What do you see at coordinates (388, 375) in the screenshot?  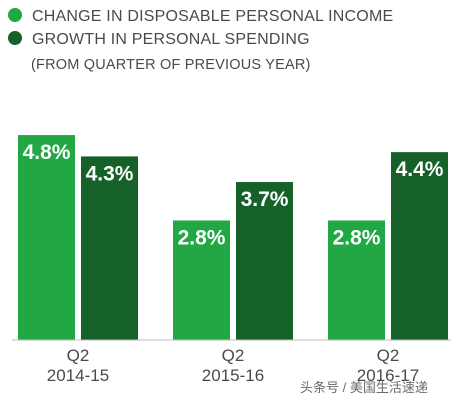 I see `category-label-3-line-2: 2016-17` at bounding box center [388, 375].